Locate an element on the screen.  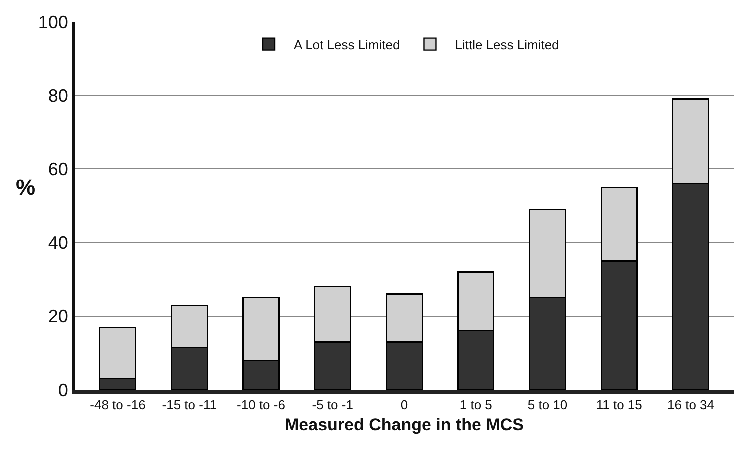
x-tick-label: 16 to 34 is located at coordinates (691, 405).